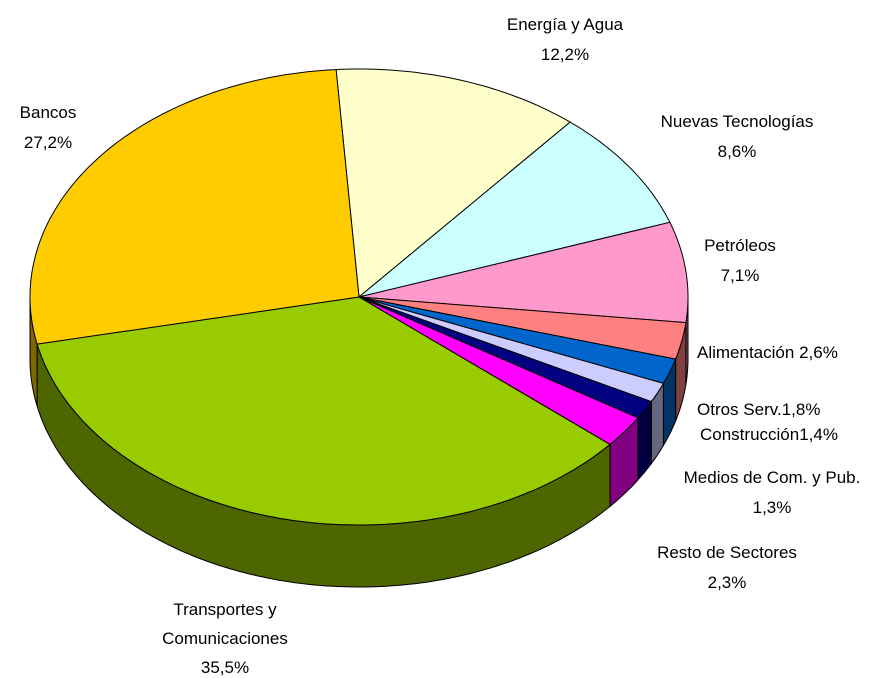  Describe the element at coordinates (739, 409) in the screenshot. I see `category-label: Otros Serv.` at that location.